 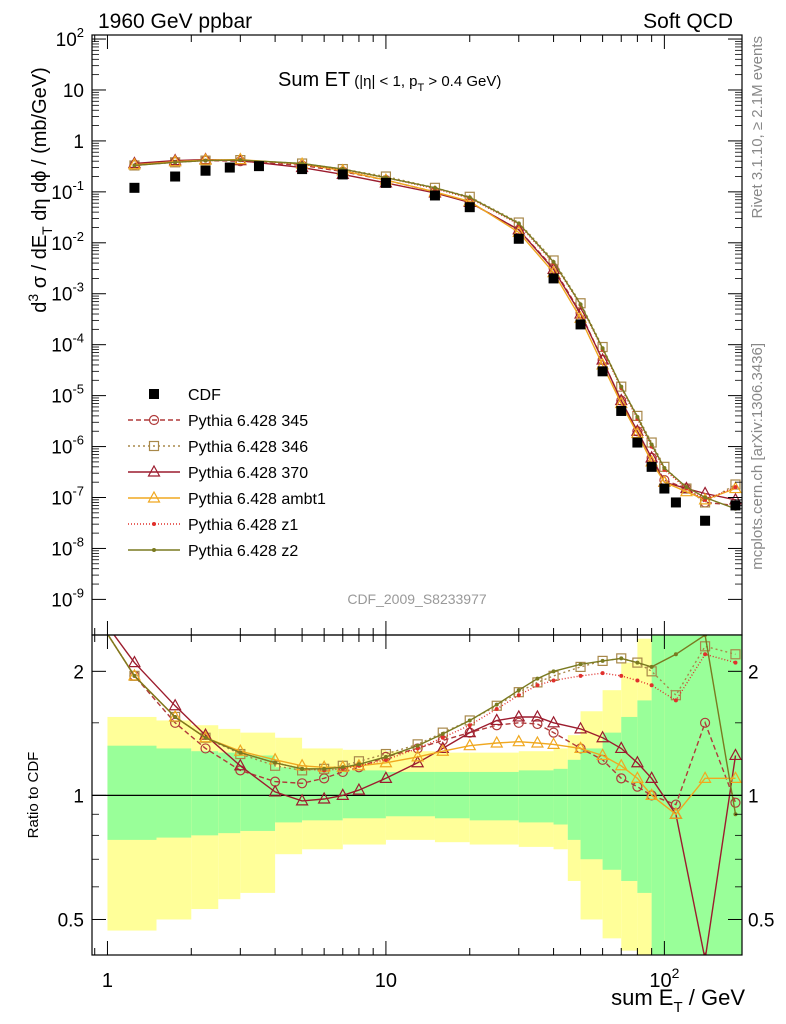 What do you see at coordinates (73, 91) in the screenshot?
I see `y-tick-label: 10` at bounding box center [73, 91].